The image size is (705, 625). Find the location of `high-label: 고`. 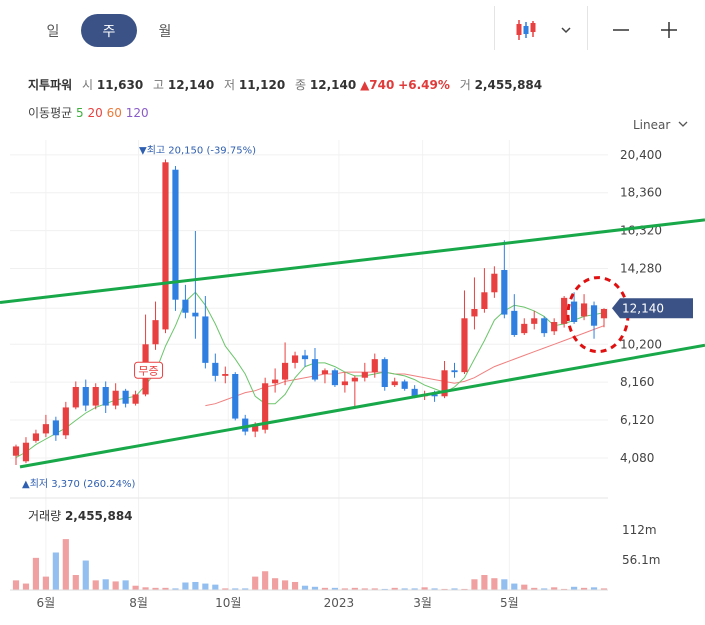

high-label: 고 is located at coordinates (159, 85).